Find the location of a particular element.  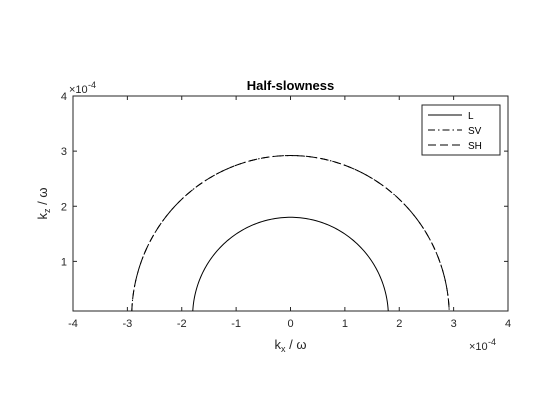

x-label-rest: / ω is located at coordinates (296, 344).